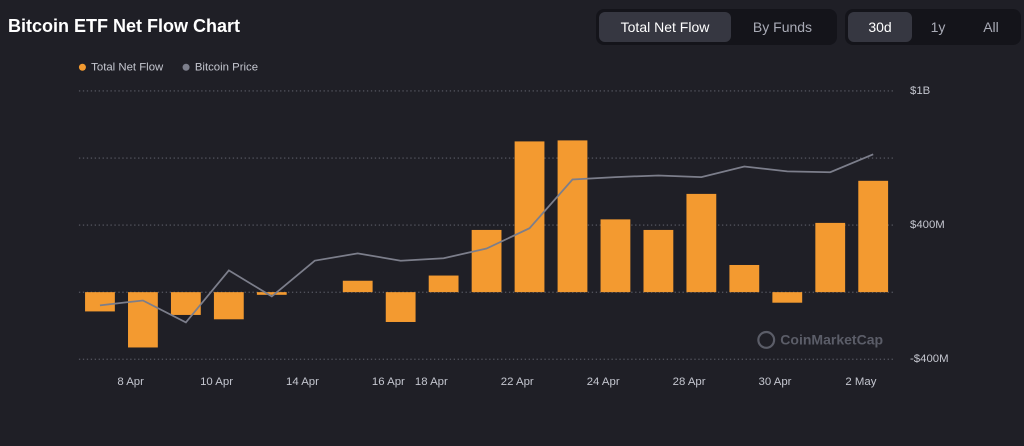 The height and width of the screenshot is (446, 1024). Describe the element at coordinates (775, 382) in the screenshot. I see `x-tick-label: 30 Apr` at that location.